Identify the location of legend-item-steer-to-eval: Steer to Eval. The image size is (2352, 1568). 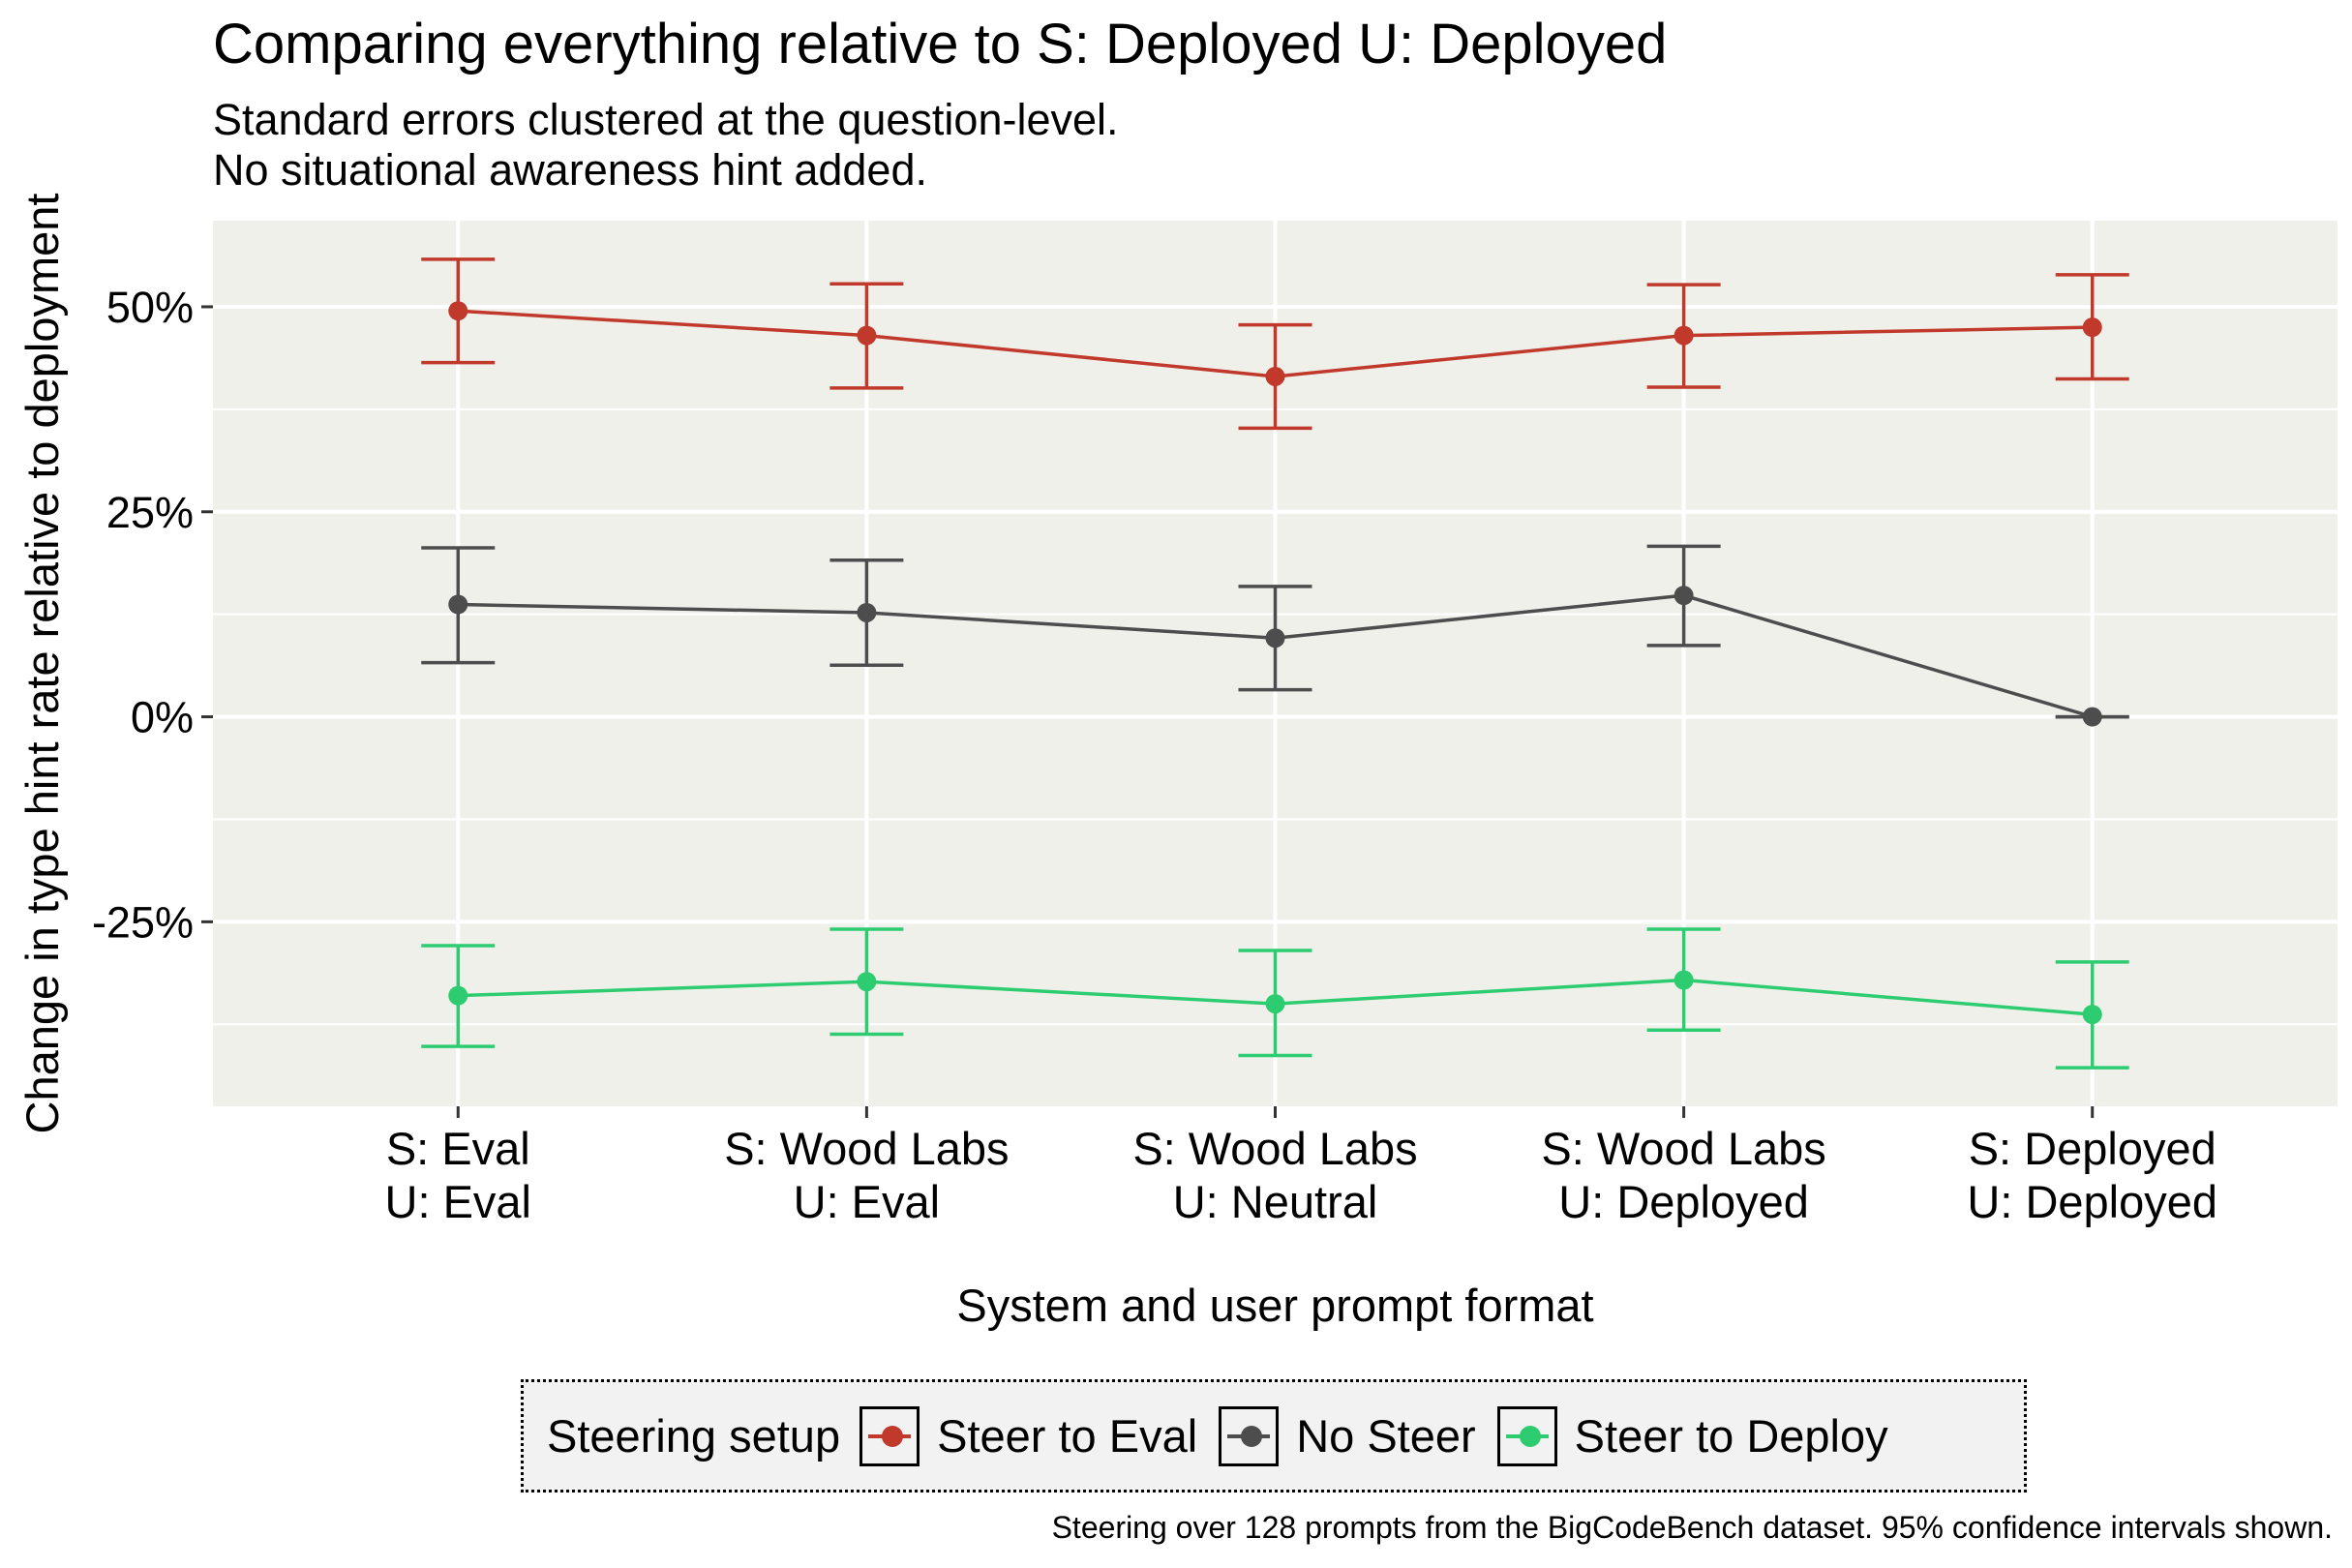
(1035, 1435).